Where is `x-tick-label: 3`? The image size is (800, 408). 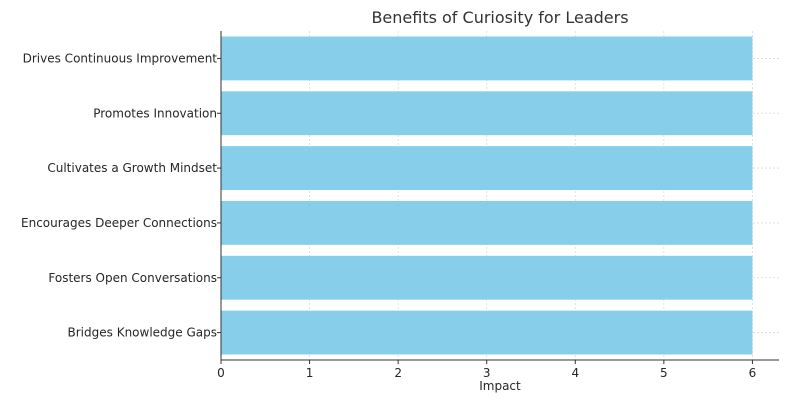
x-tick-label: 3 is located at coordinates (487, 373).